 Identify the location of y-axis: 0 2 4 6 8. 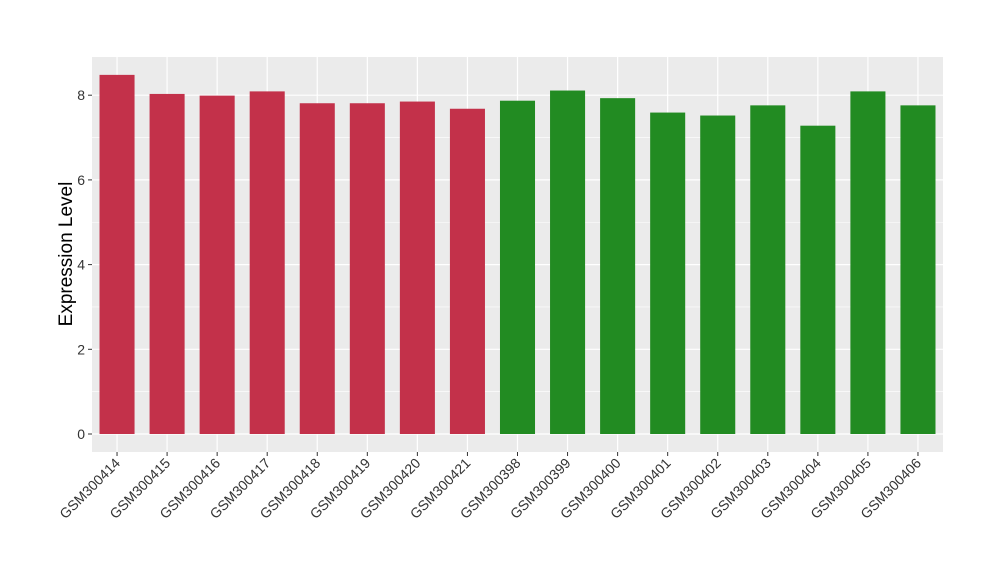
(84, 264).